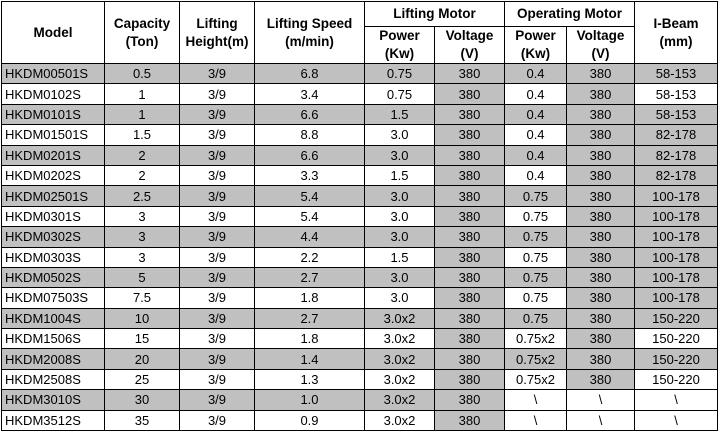 This screenshot has height=431, width=718. Describe the element at coordinates (53, 237) in the screenshot. I see `cell-model: HKDM0302S` at that location.